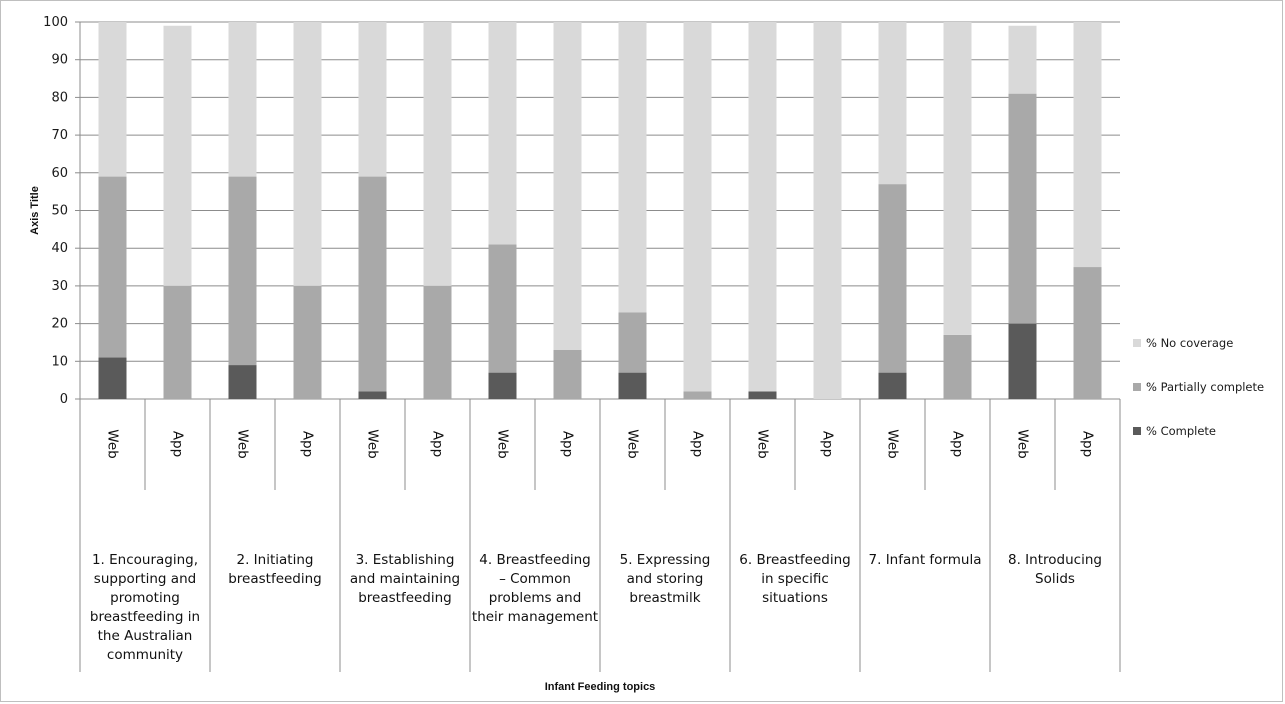 Image resolution: width=1285 pixels, height=704 pixels. I want to click on y-tick-label: 70, so click(59, 135).